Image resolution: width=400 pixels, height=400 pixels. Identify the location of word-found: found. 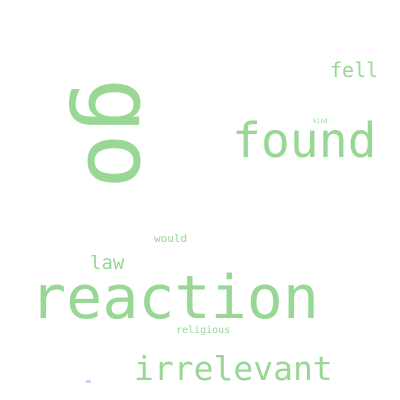
(304, 141).